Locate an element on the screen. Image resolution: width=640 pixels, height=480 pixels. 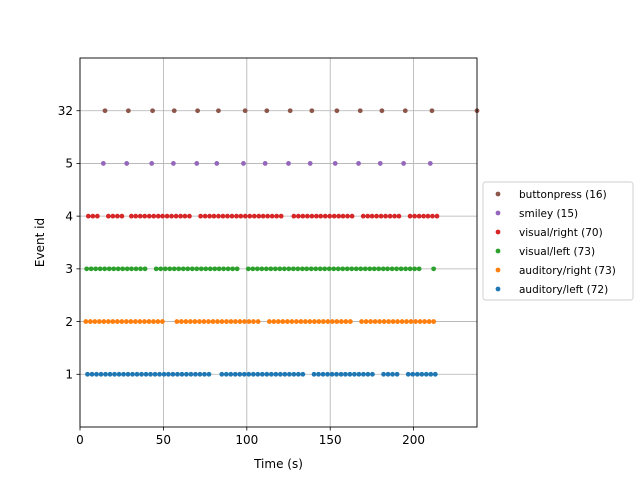
y-axis-label: Event id is located at coordinates (40, 242).